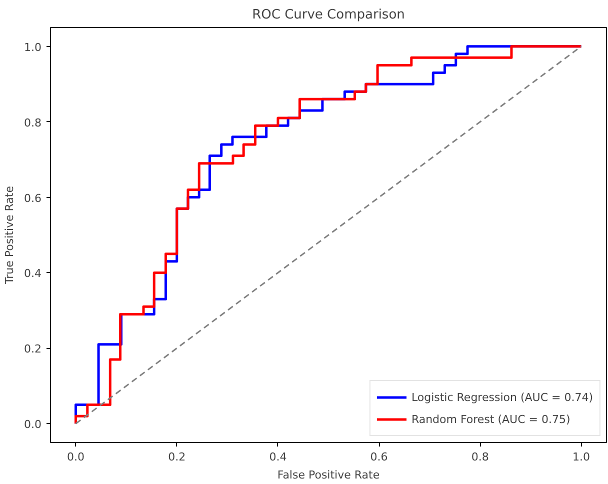 This screenshot has width=608, height=484. What do you see at coordinates (328, 475) in the screenshot?
I see `x-axis-title: False Positive Rate` at bounding box center [328, 475].